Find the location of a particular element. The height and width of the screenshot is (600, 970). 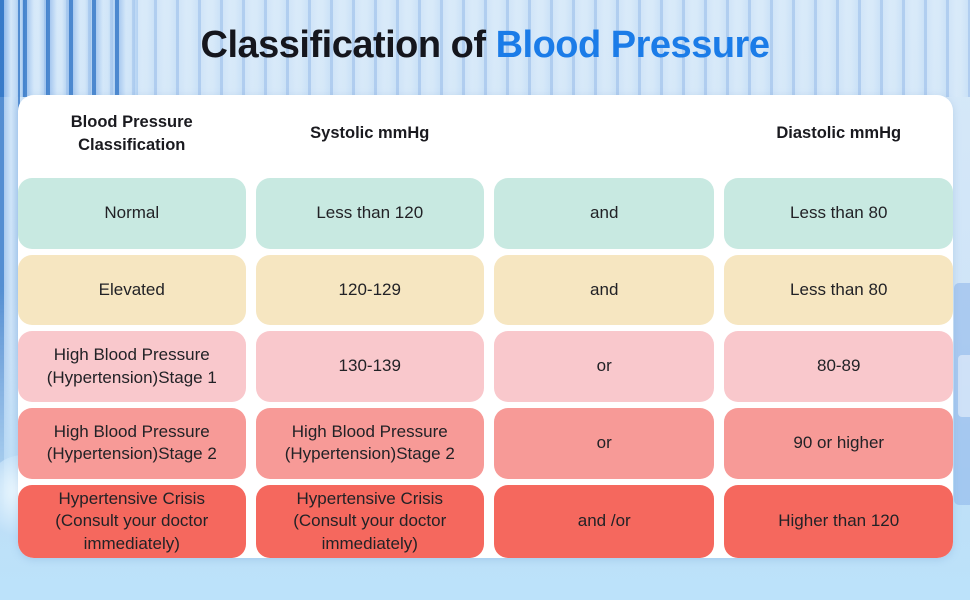

cell-diastolic-normal: Less than 80 is located at coordinates (838, 213).